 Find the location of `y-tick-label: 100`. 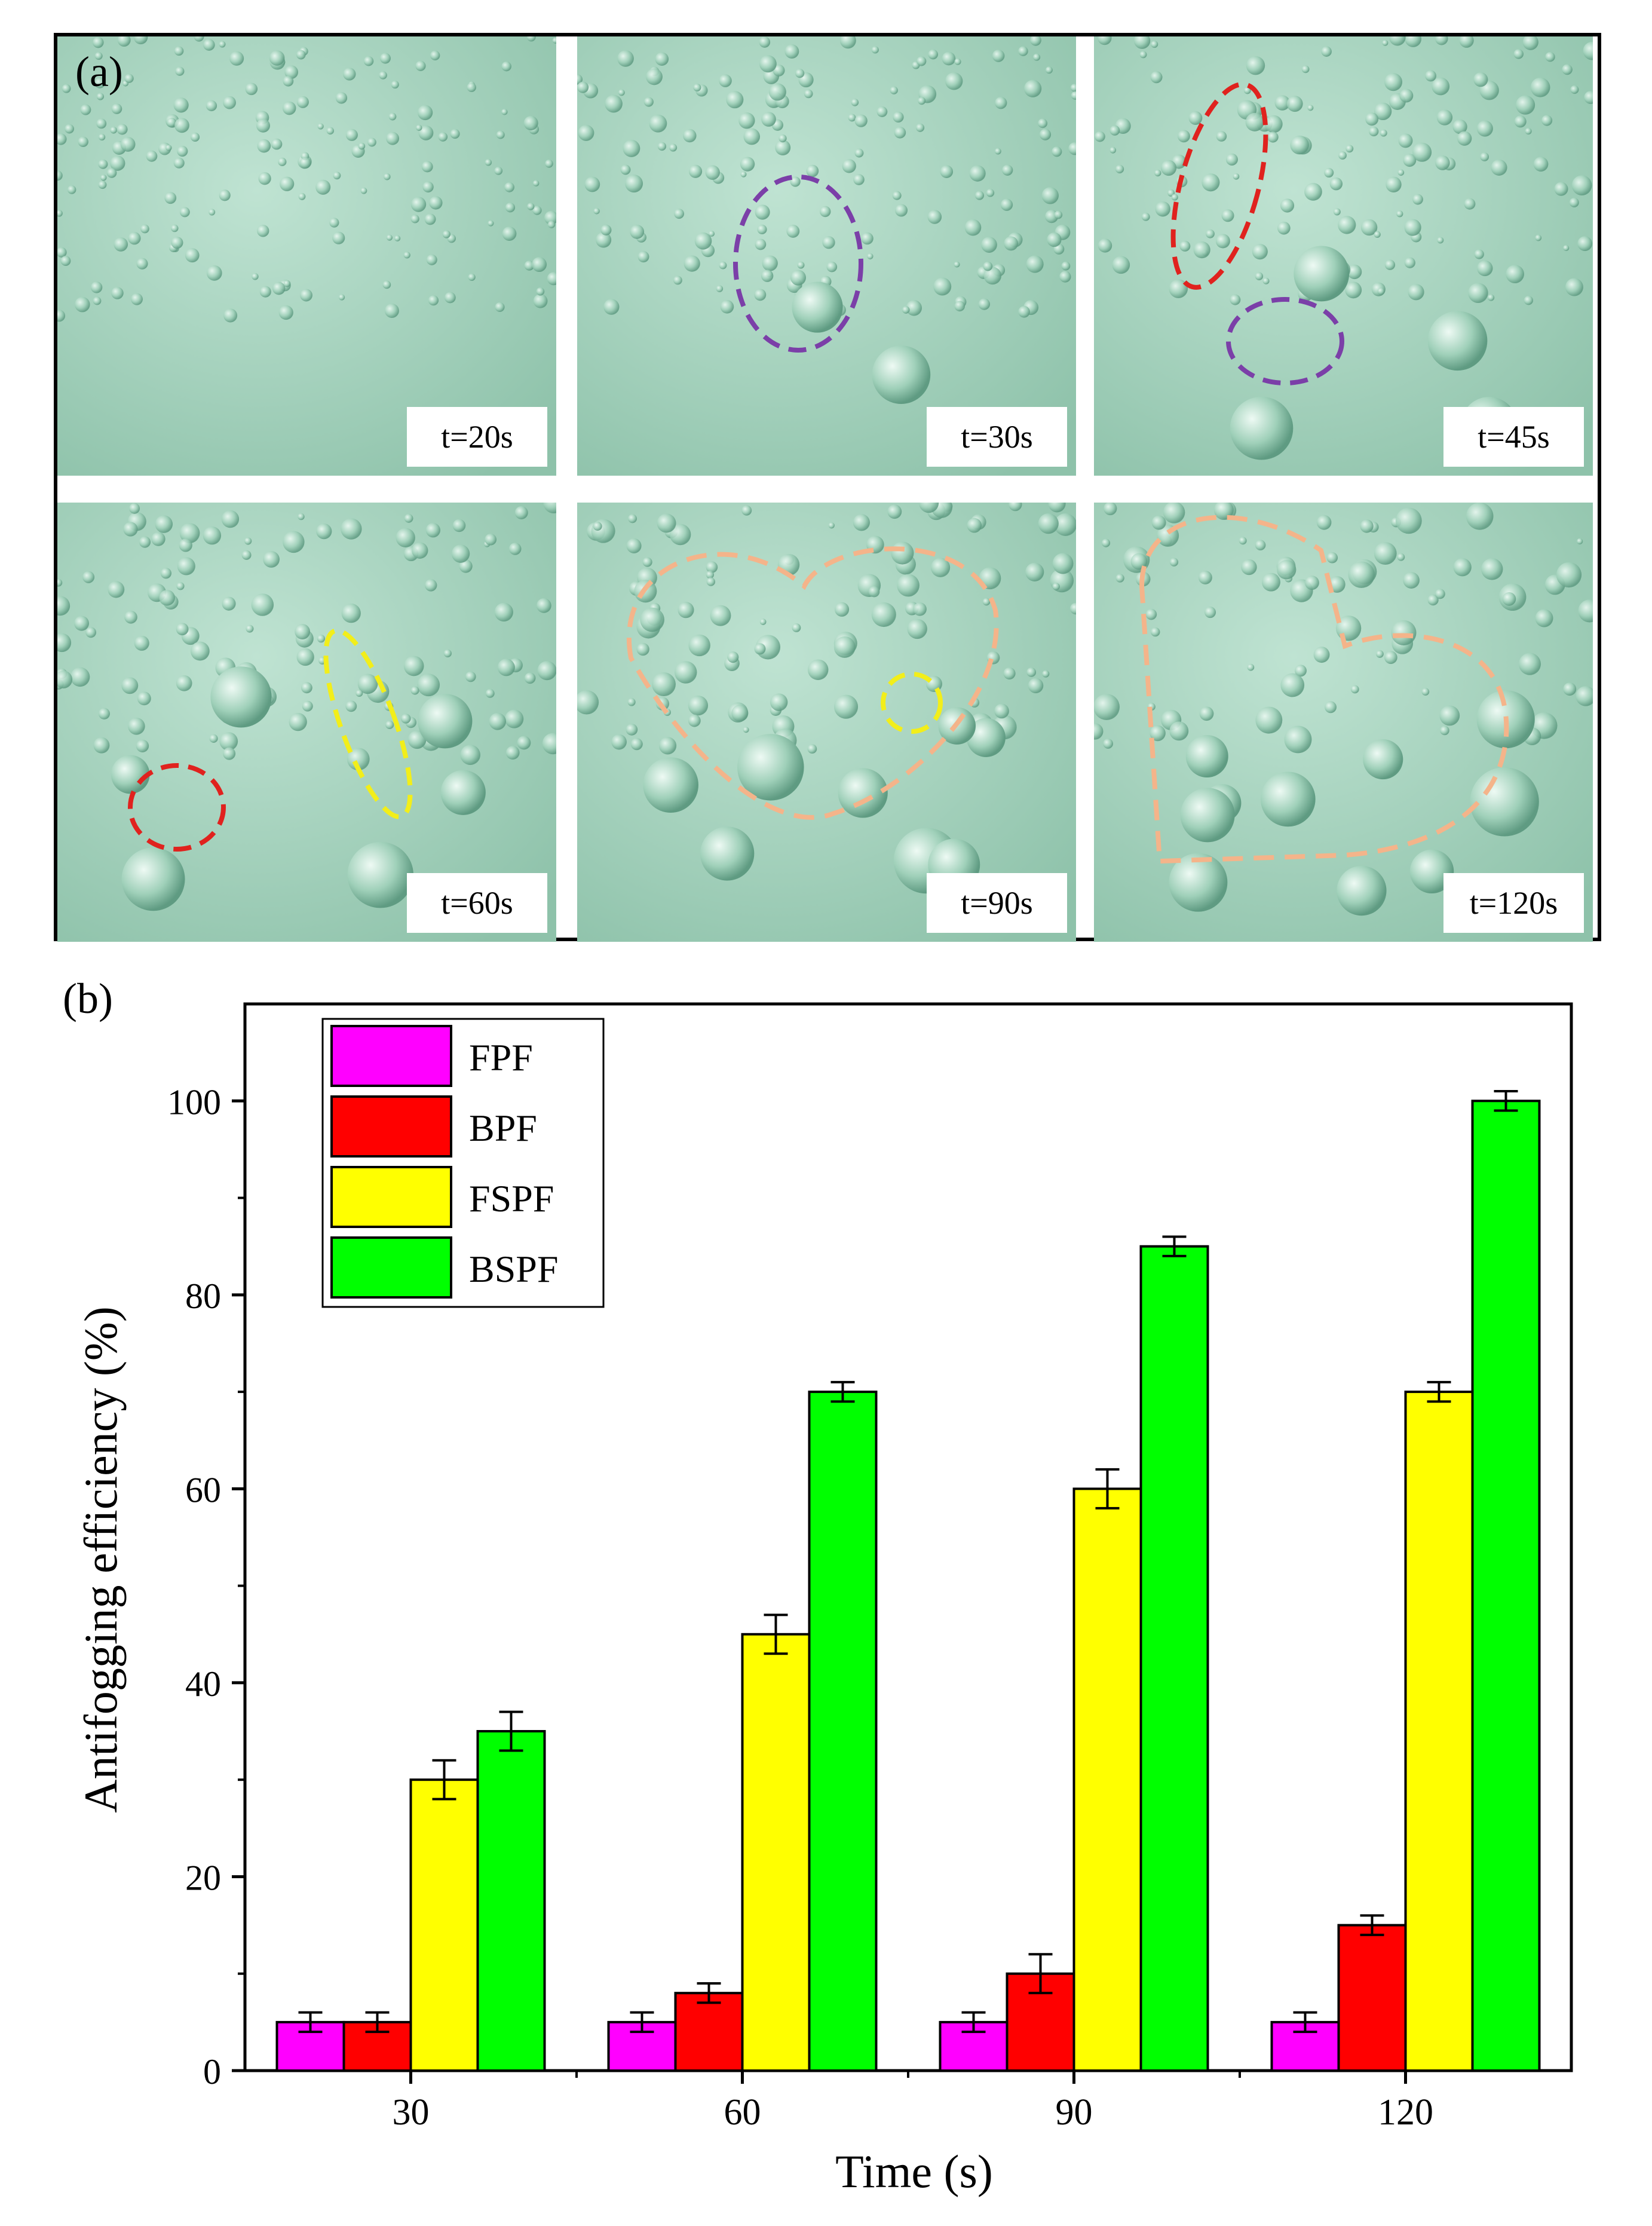

y-tick-label: 100 is located at coordinates (194, 1102).